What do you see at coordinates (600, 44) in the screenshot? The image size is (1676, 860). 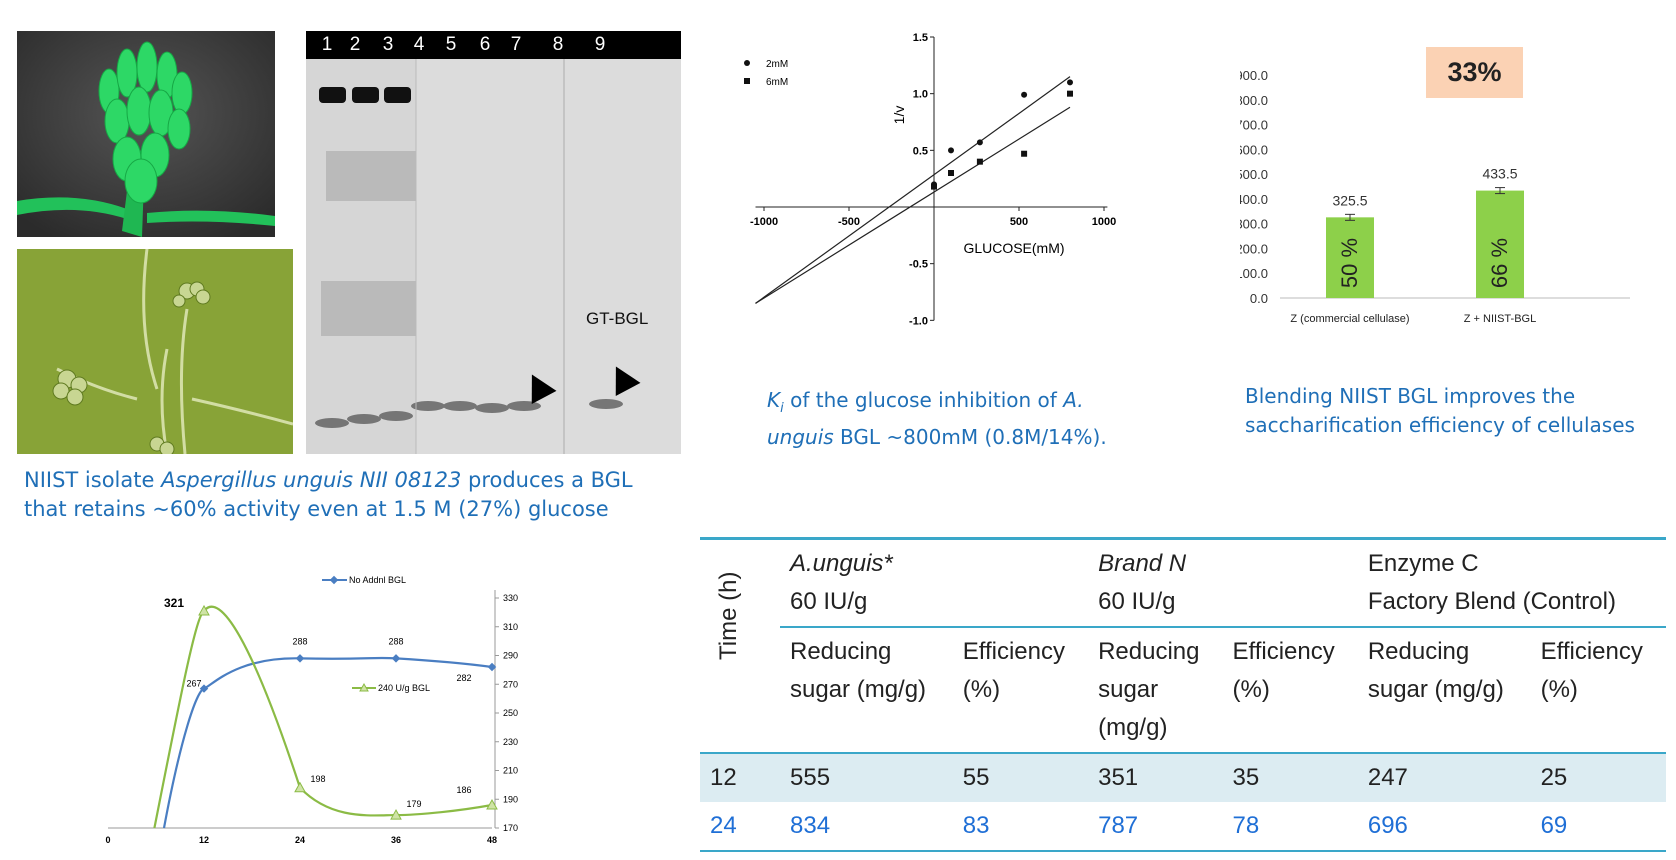 I see `lane-number: 9` at bounding box center [600, 44].